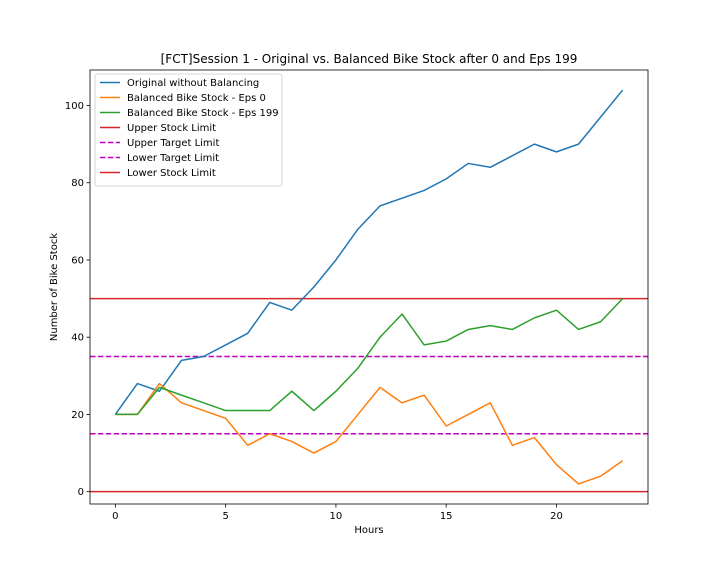  What do you see at coordinates (368, 530) in the screenshot?
I see `x-axis-label: Hours` at bounding box center [368, 530].